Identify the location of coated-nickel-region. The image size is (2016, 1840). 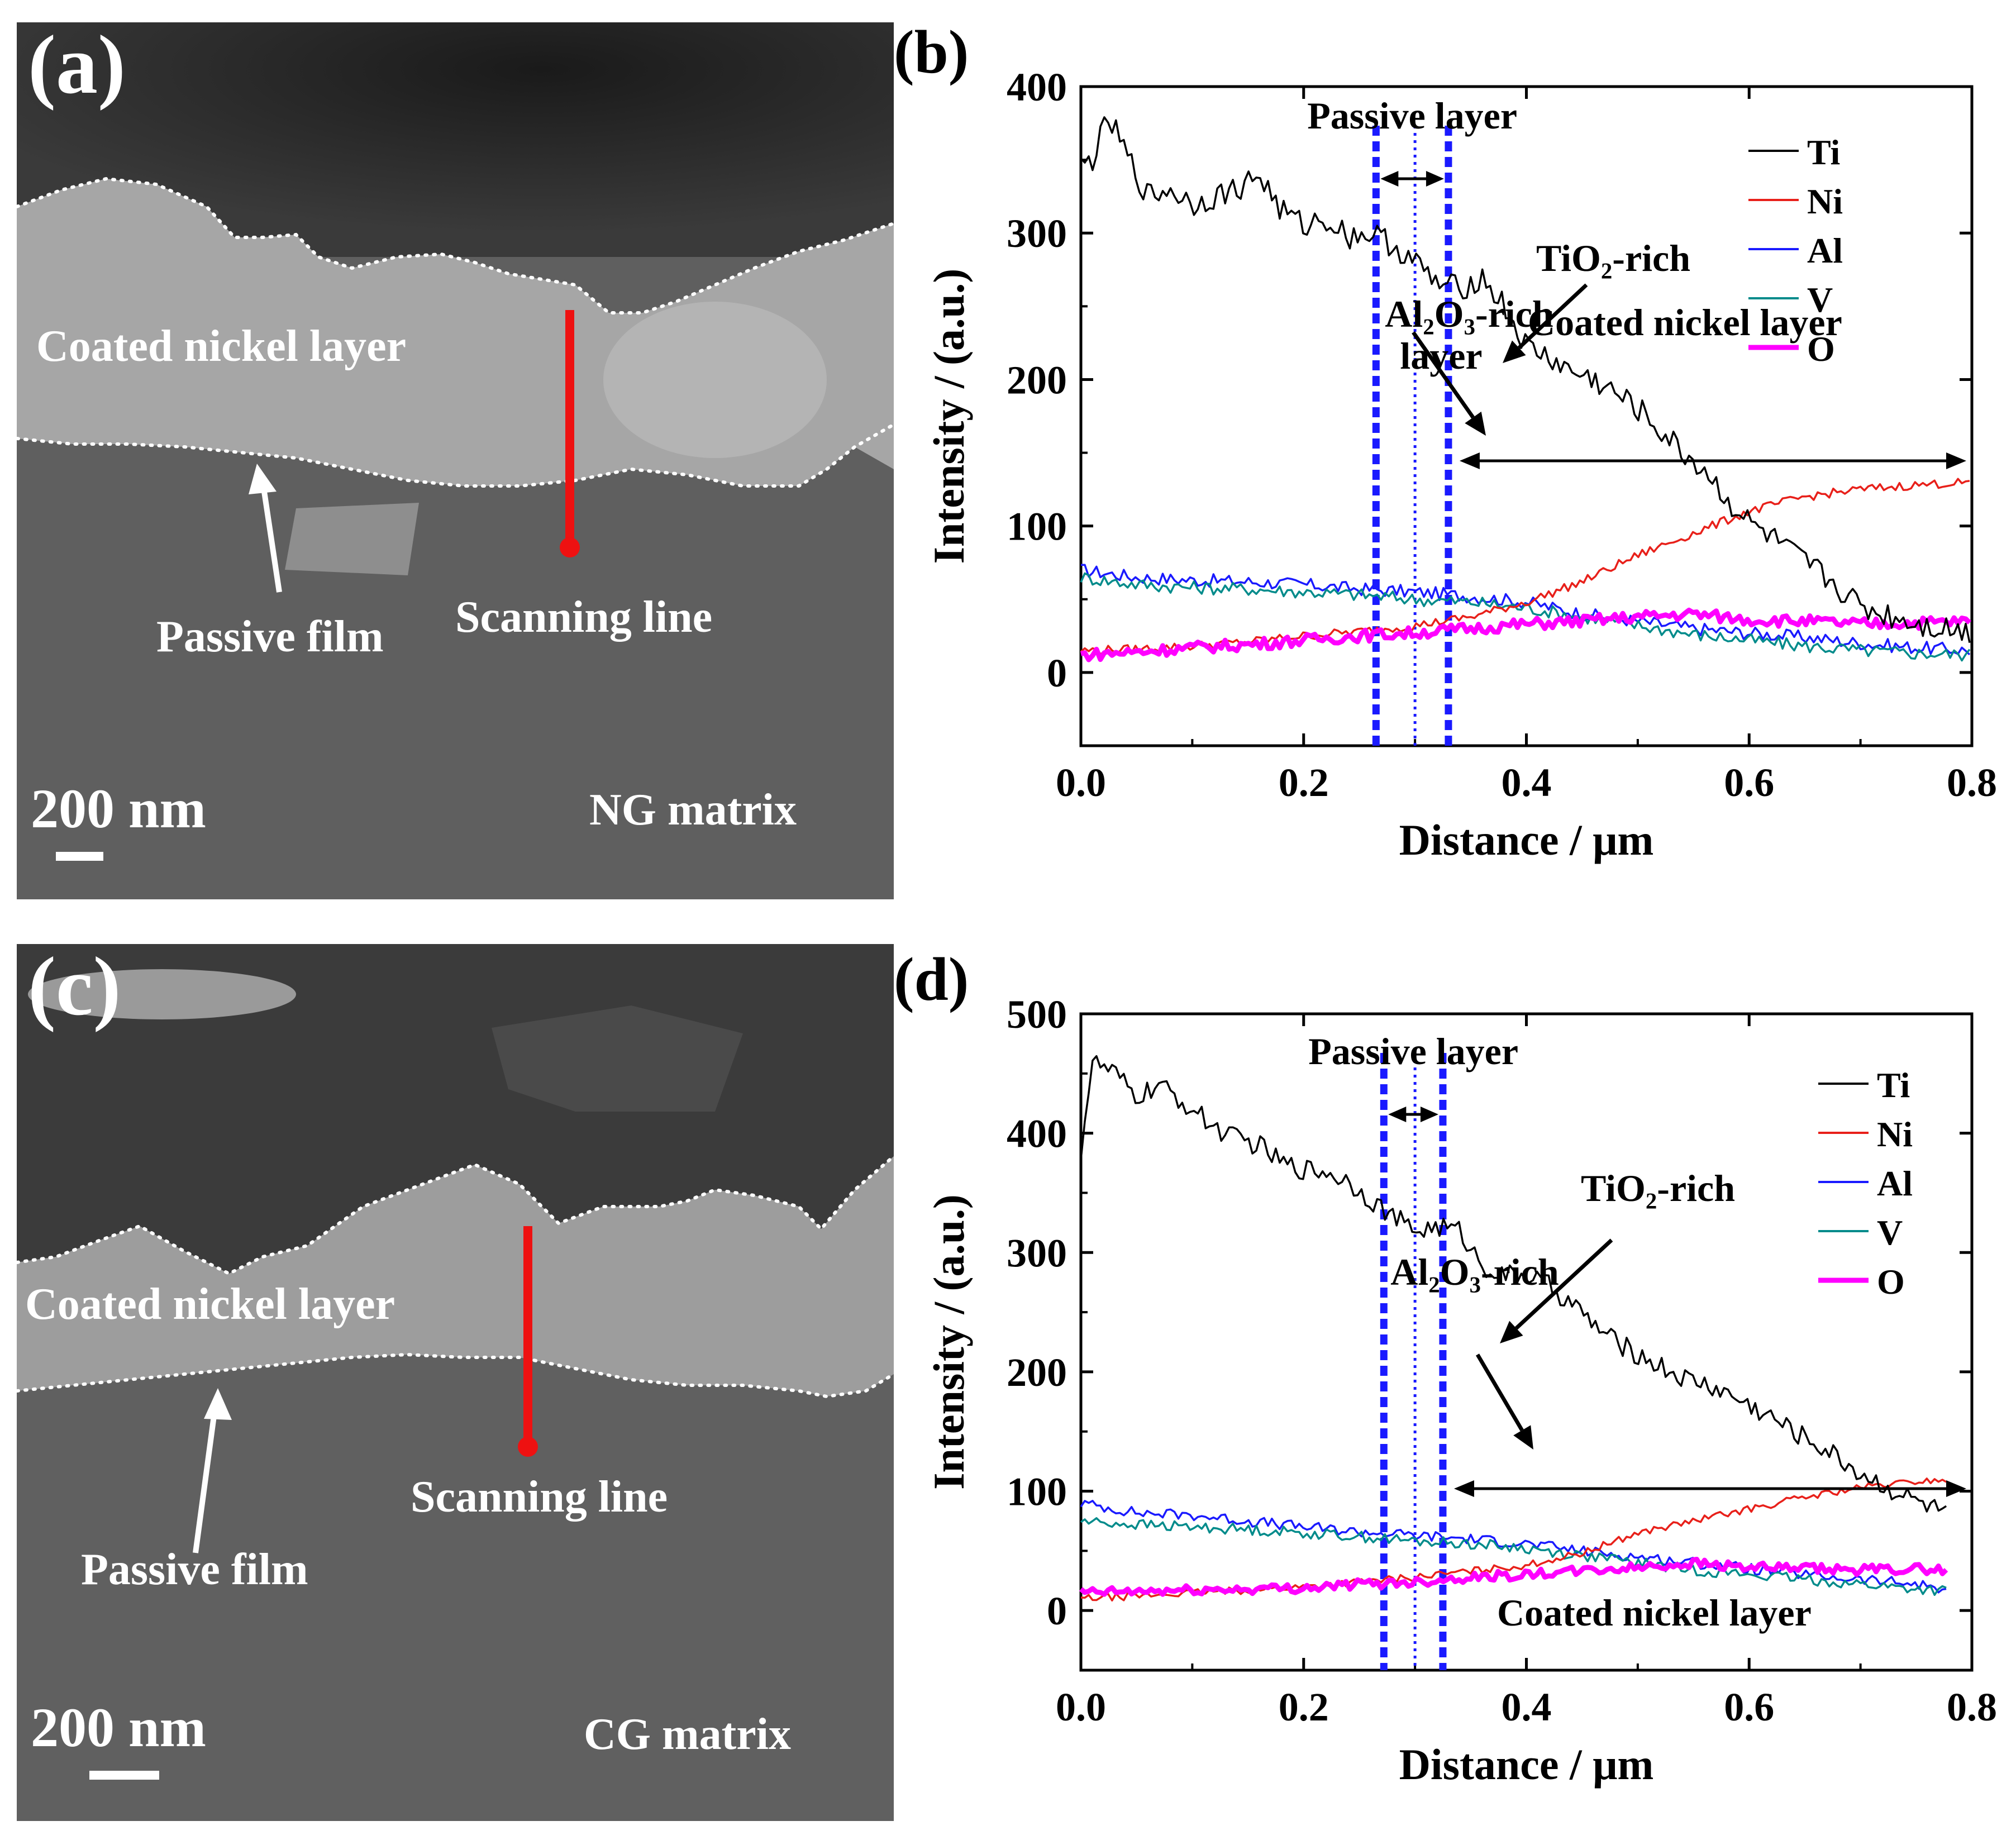
(455, 1276).